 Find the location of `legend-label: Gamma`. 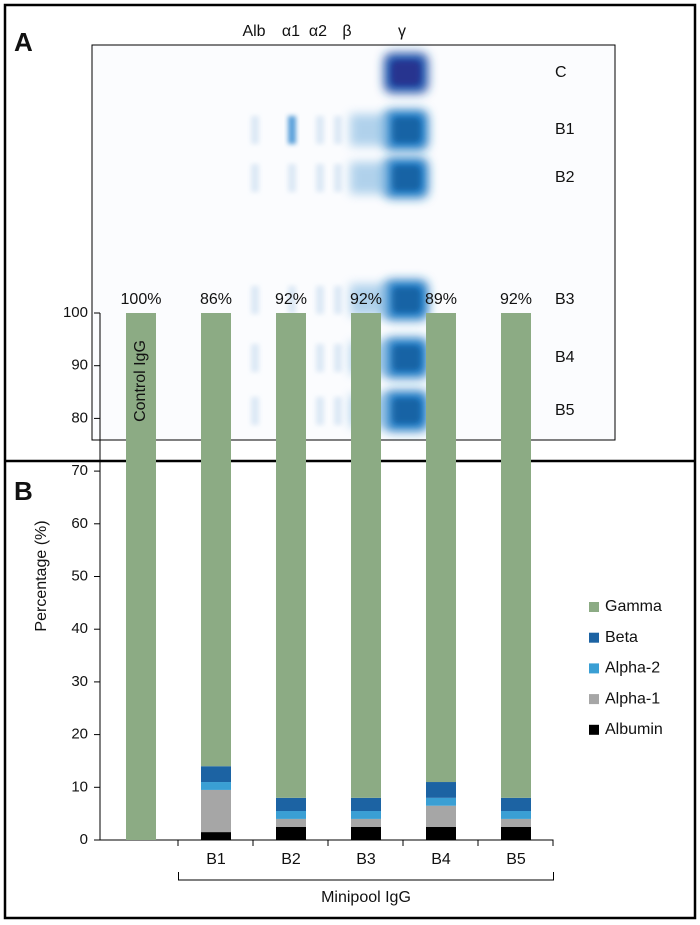

legend-label: Gamma is located at coordinates (633, 606).